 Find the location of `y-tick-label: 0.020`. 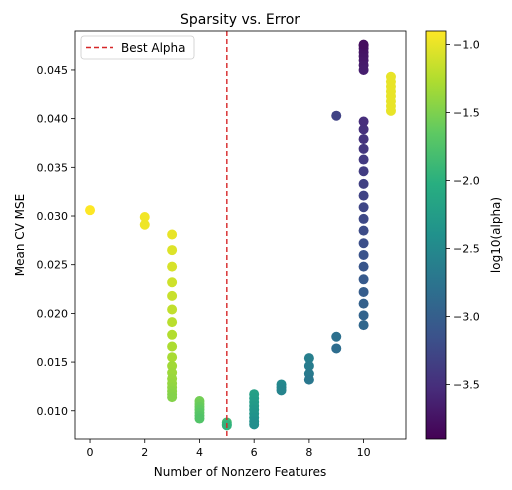

y-tick-label: 0.020 is located at coordinates (53, 313).